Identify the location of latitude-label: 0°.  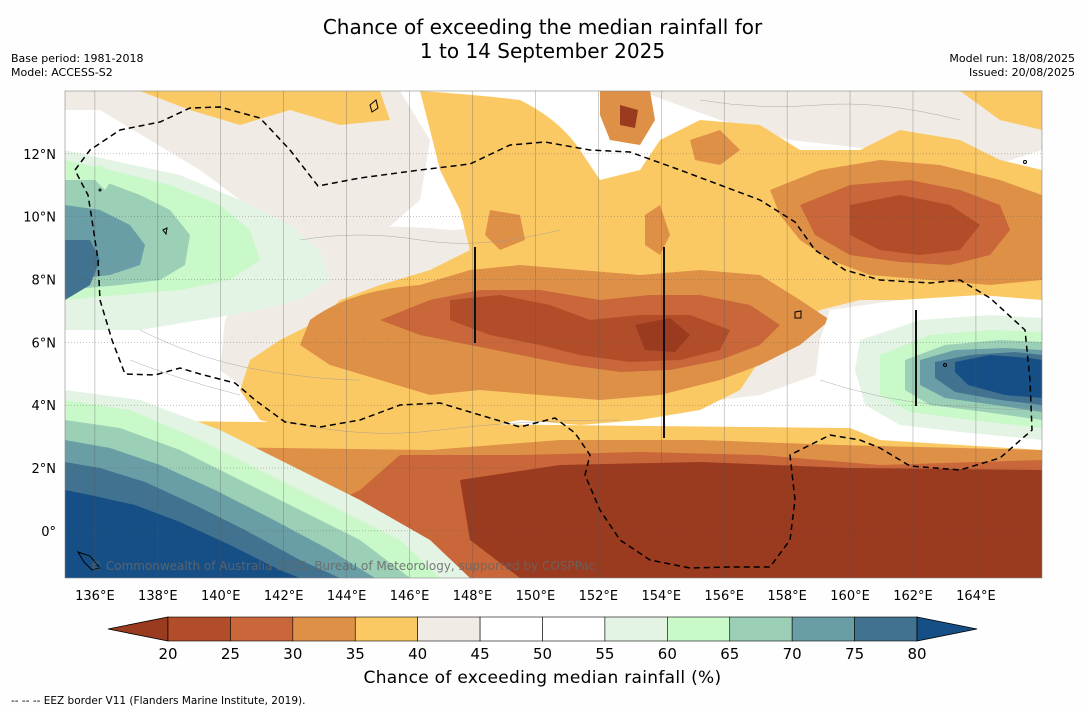
(48, 532).